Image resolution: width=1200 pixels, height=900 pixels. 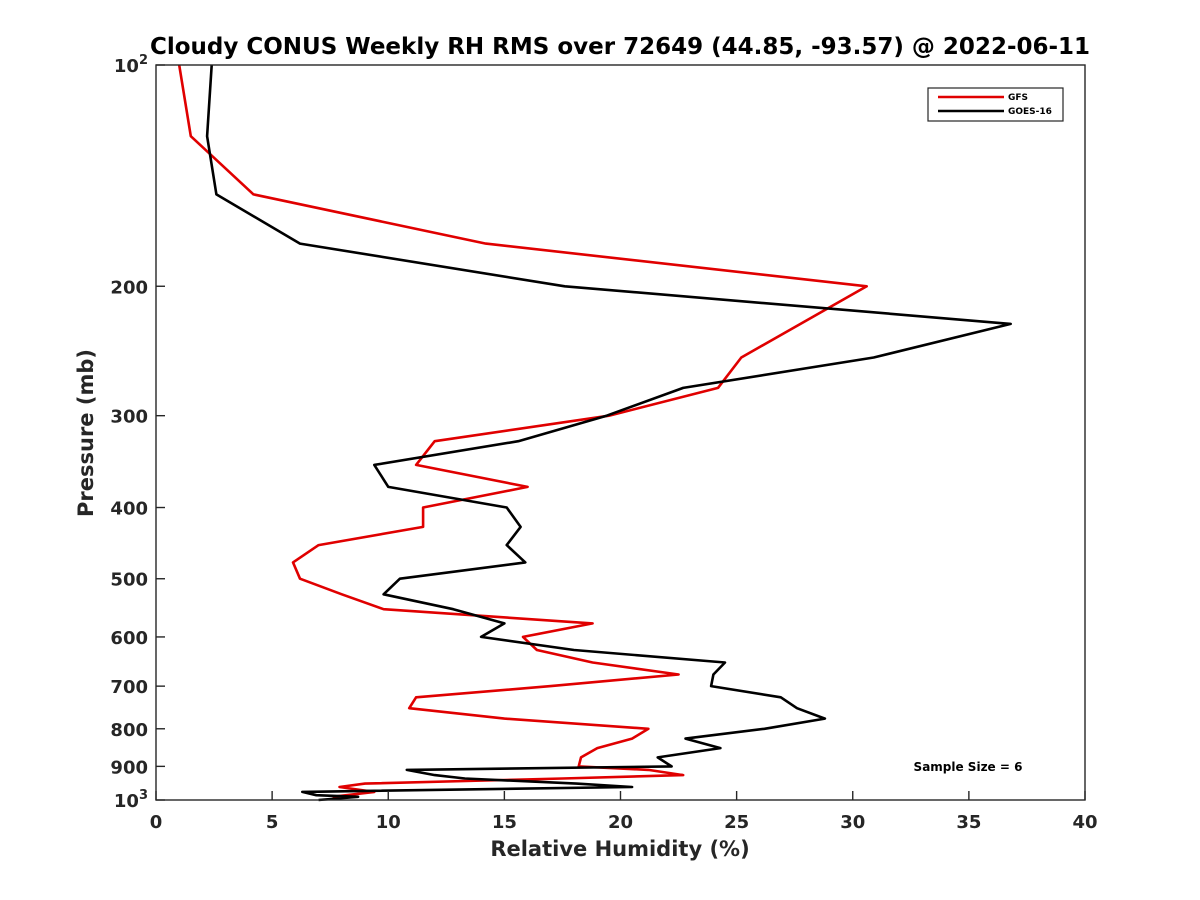 I want to click on y-tick-label: 900, so click(x=129, y=767).